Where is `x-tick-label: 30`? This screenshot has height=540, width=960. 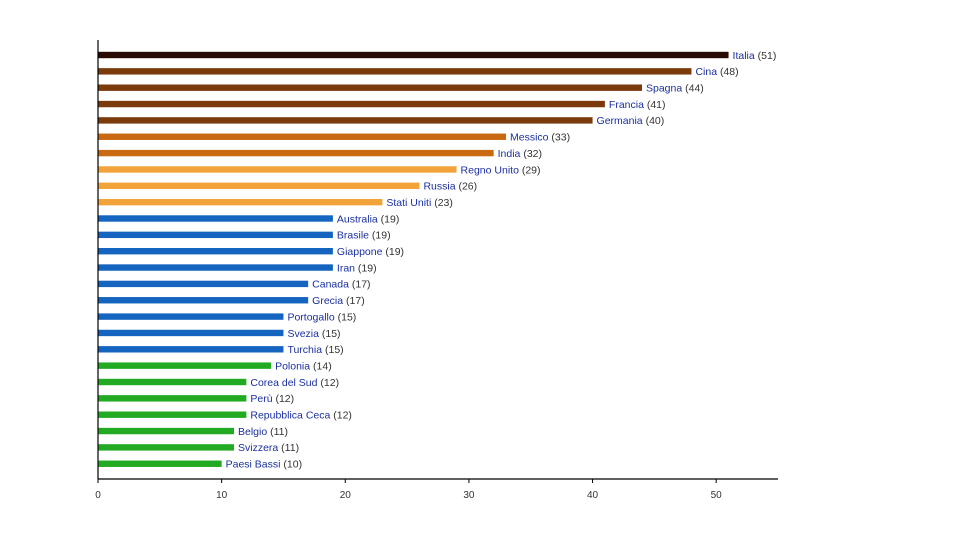 x-tick-label: 30 is located at coordinates (469, 495).